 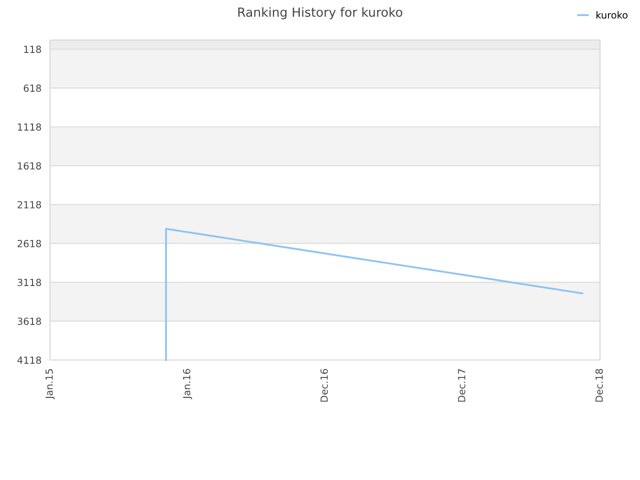 What do you see at coordinates (29, 204) in the screenshot?
I see `y-tick-label: 2118` at bounding box center [29, 204].